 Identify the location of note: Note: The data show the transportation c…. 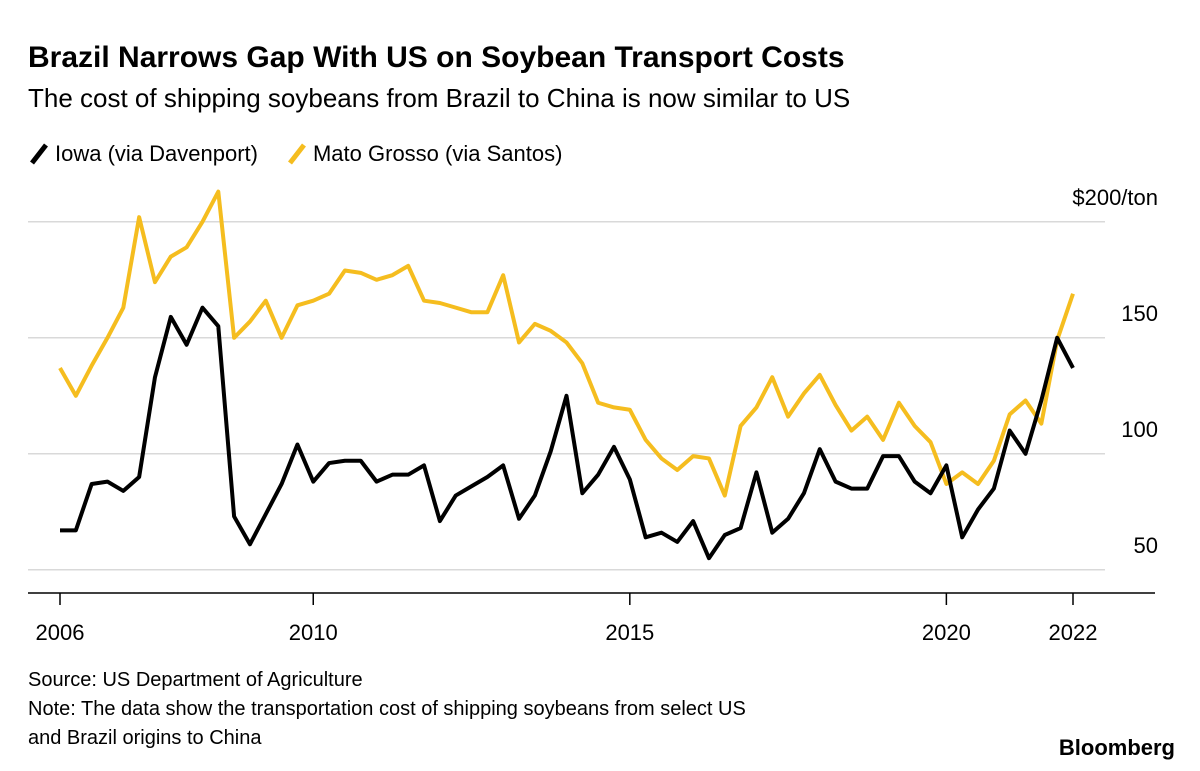
(387, 709).